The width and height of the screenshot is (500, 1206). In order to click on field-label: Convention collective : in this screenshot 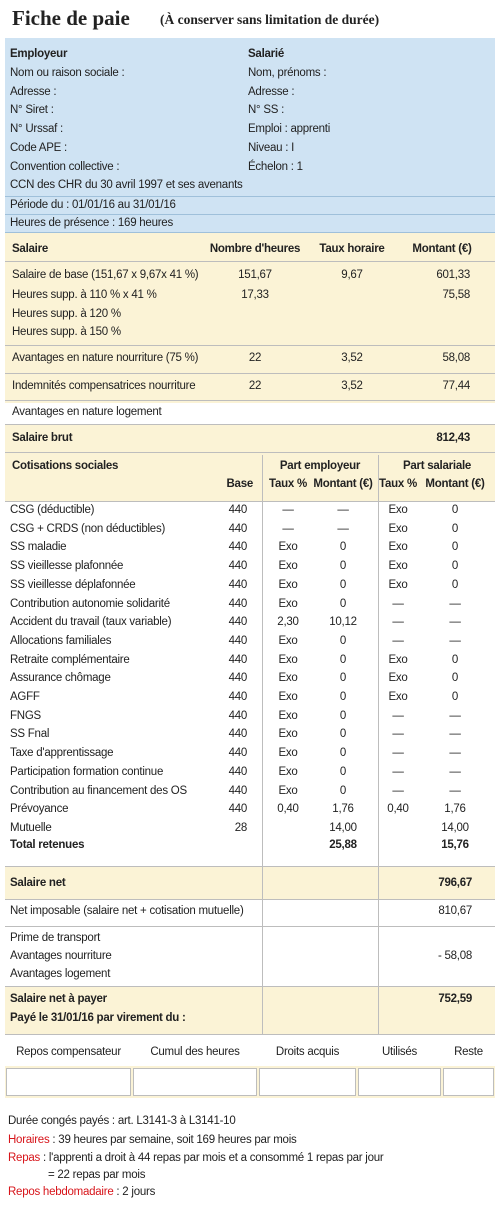, I will do `click(65, 166)`.